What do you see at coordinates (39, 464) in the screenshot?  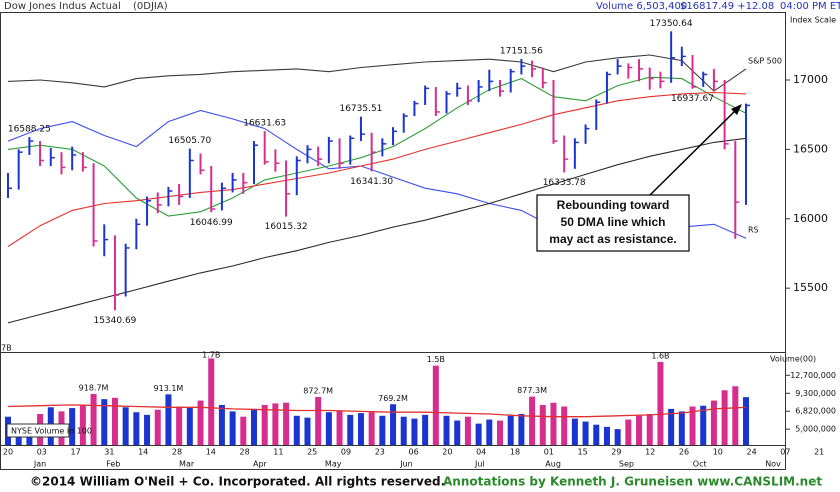 I see `month-label: Jan` at bounding box center [39, 464].